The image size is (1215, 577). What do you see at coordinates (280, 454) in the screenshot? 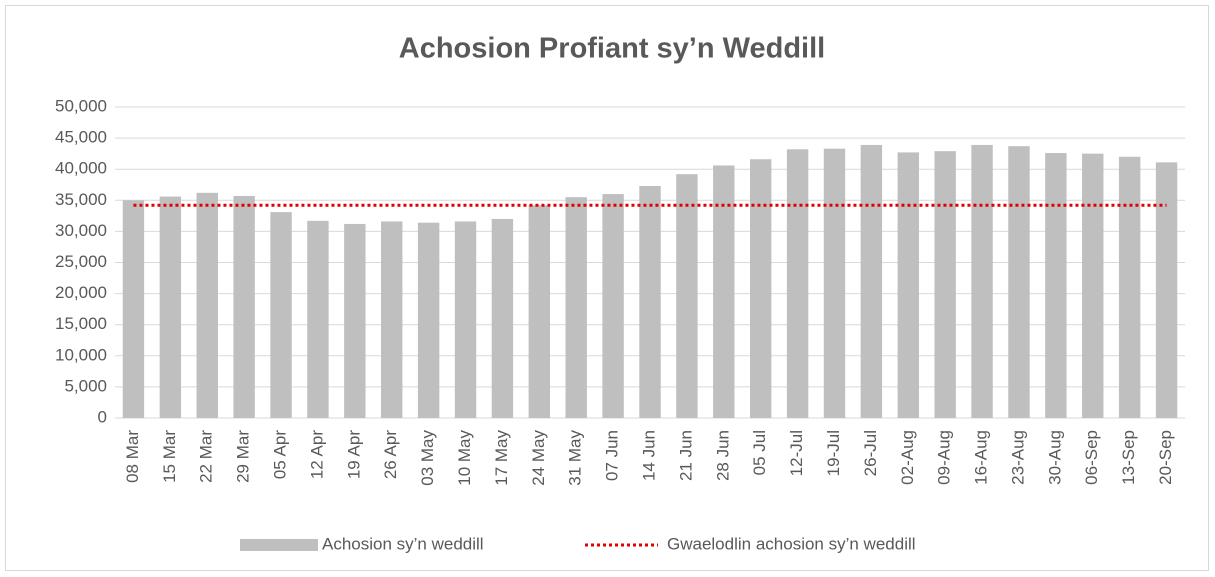
I see `x-tick-label: 05 Apr` at bounding box center [280, 454].